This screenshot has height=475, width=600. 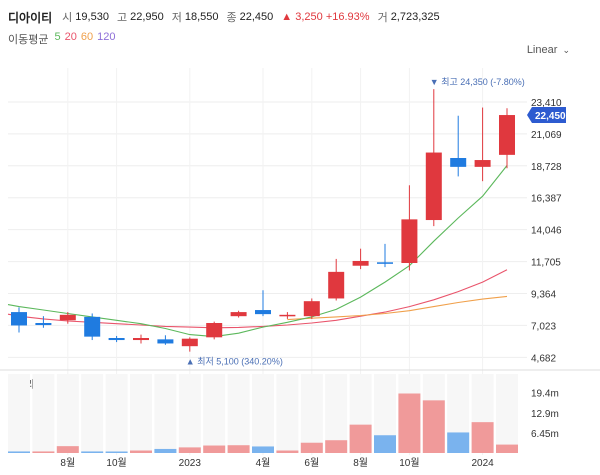 I want to click on low-value: 18,550, so click(x=201, y=17).